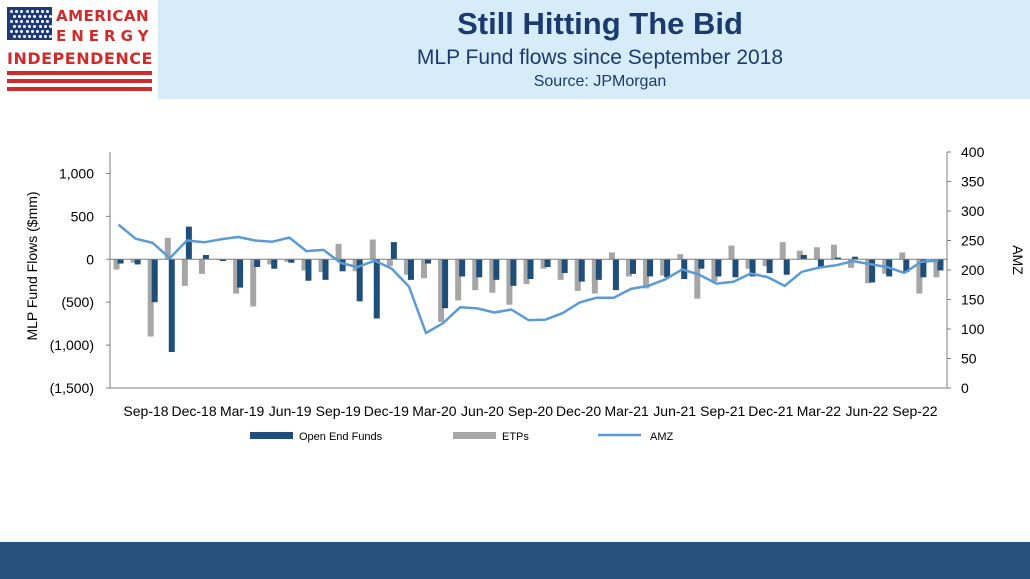 This screenshot has width=1030, height=579. What do you see at coordinates (145, 411) in the screenshot?
I see `x-tick-label: Sep-18` at bounding box center [145, 411].